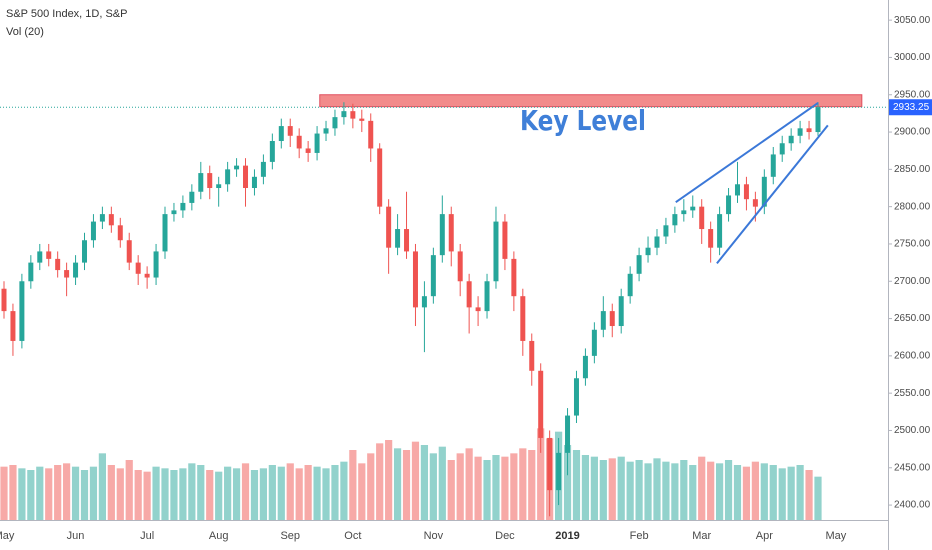 The width and height of the screenshot is (932, 550). What do you see at coordinates (583, 120) in the screenshot?
I see `annotation: Key Level` at bounding box center [583, 120].